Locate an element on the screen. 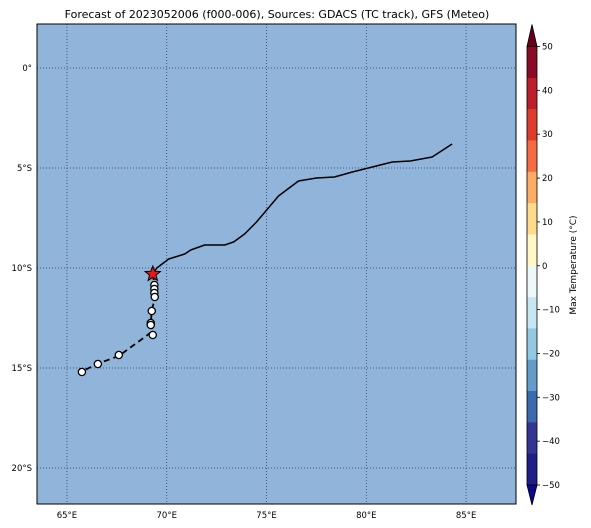 The width and height of the screenshot is (591, 528). colorbar-tick-label: −30 is located at coordinates (551, 398).